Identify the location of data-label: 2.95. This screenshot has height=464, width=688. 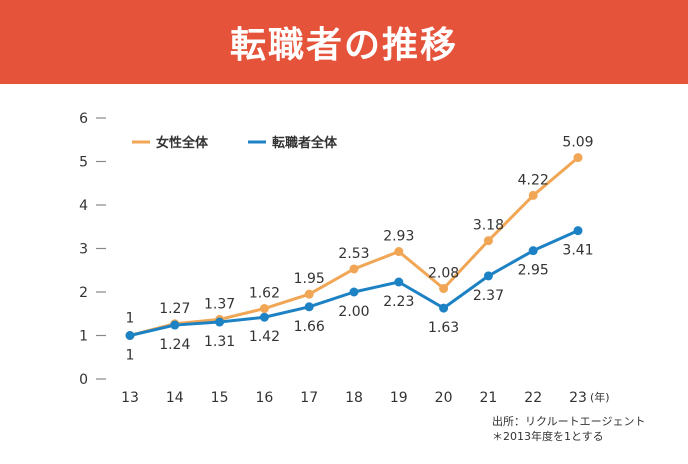
(533, 271).